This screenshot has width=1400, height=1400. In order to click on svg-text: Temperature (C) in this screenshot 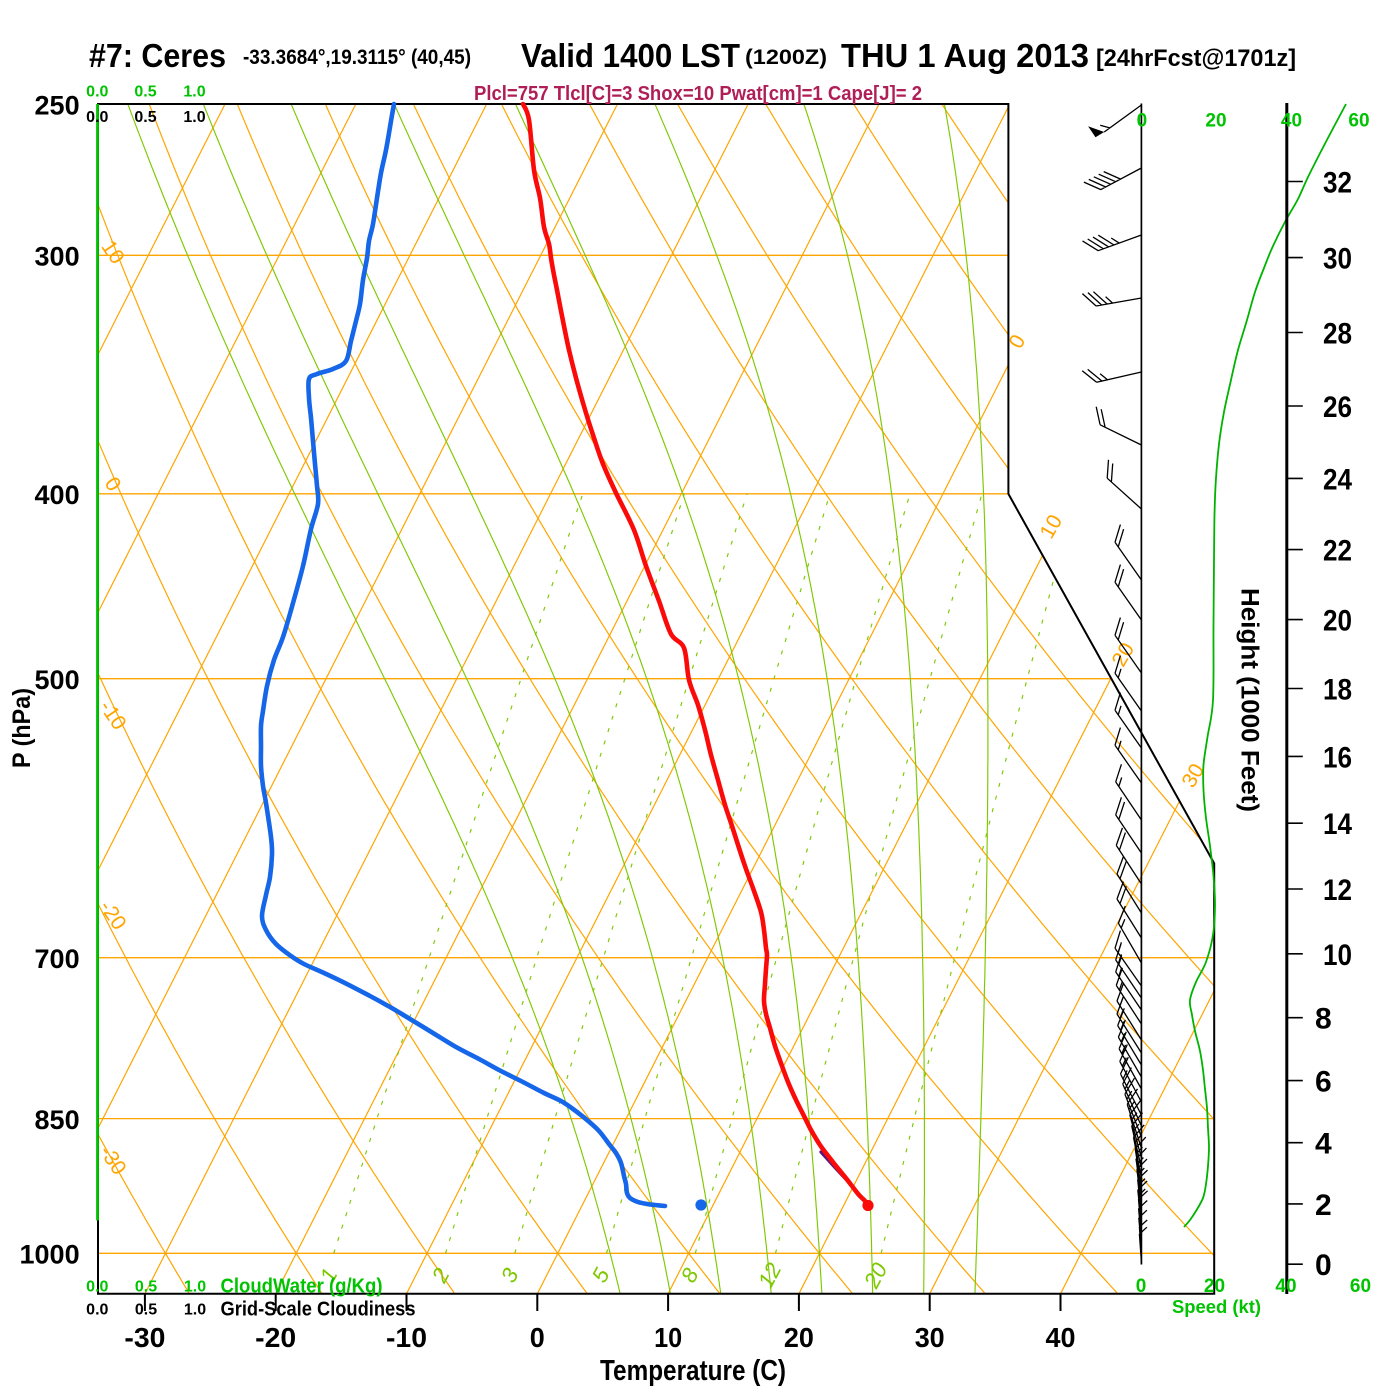, I will do `click(693, 1371)`.